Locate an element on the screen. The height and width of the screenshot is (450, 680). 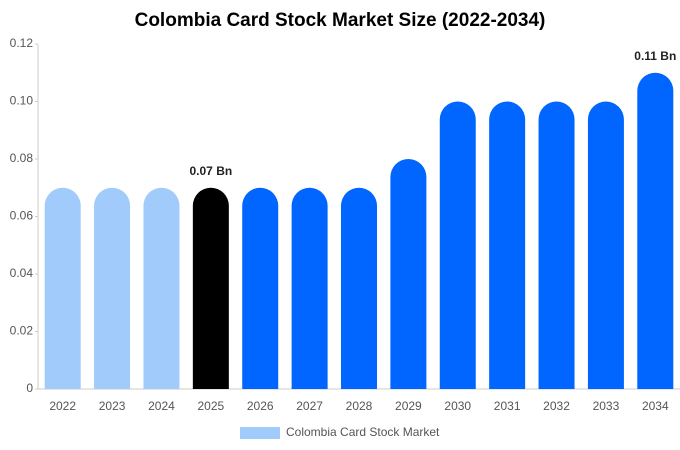
y-tick-label: 0.10 is located at coordinates (22, 101).